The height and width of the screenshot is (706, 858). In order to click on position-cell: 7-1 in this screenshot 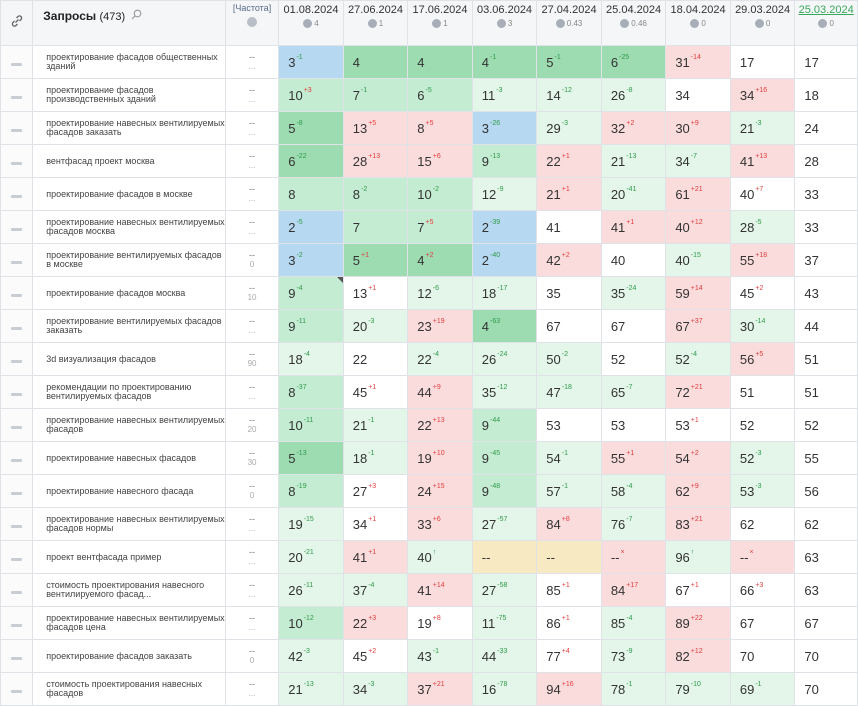, I will do `click(375, 95)`.